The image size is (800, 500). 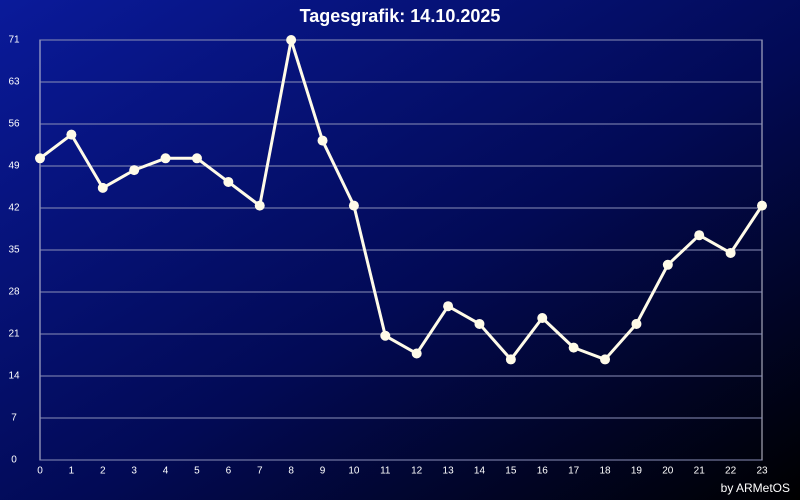 I want to click on x-tick-label: 10, so click(x=354, y=471).